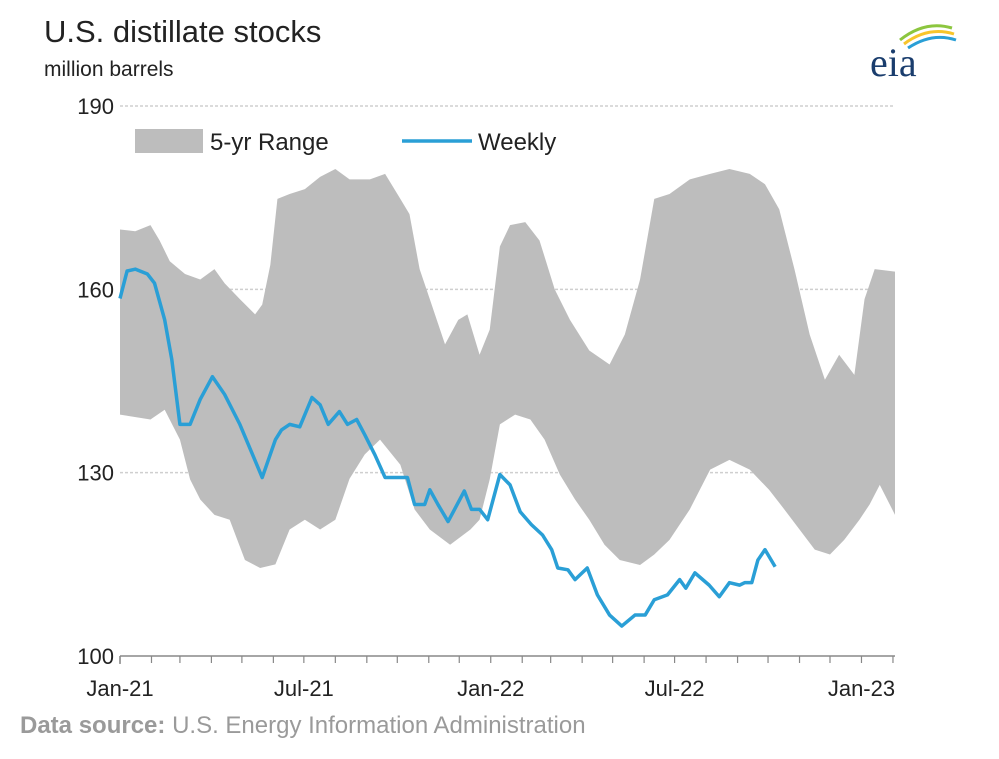 This screenshot has height=759, width=999. What do you see at coordinates (93, 725) in the screenshot?
I see `source-label: Data source:` at bounding box center [93, 725].